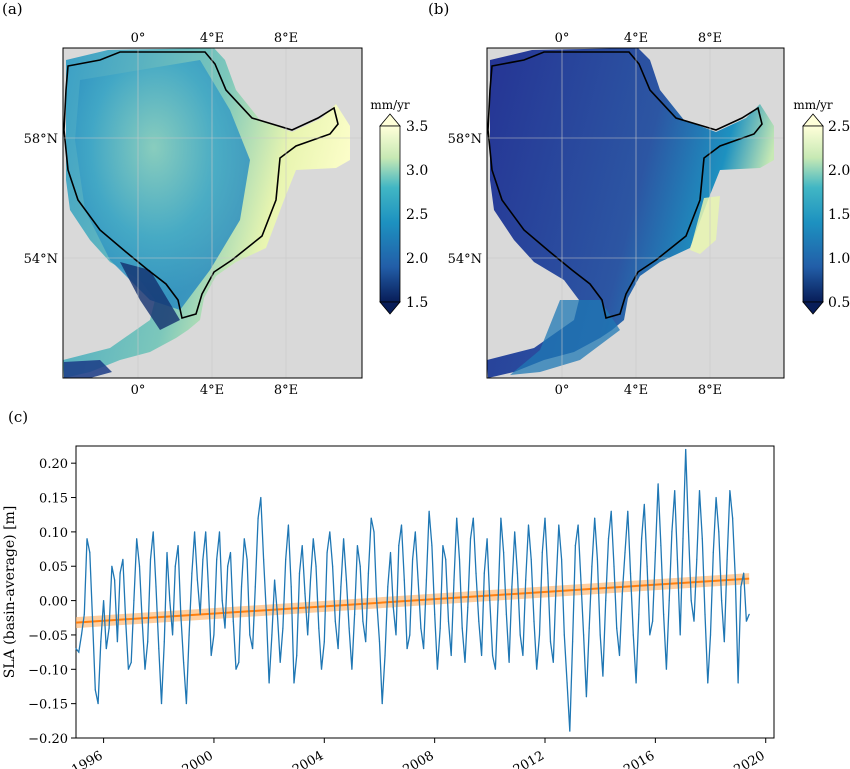  What do you see at coordinates (48, 636) in the screenshot?
I see `y-tick-label: −0.05` at bounding box center [48, 636].